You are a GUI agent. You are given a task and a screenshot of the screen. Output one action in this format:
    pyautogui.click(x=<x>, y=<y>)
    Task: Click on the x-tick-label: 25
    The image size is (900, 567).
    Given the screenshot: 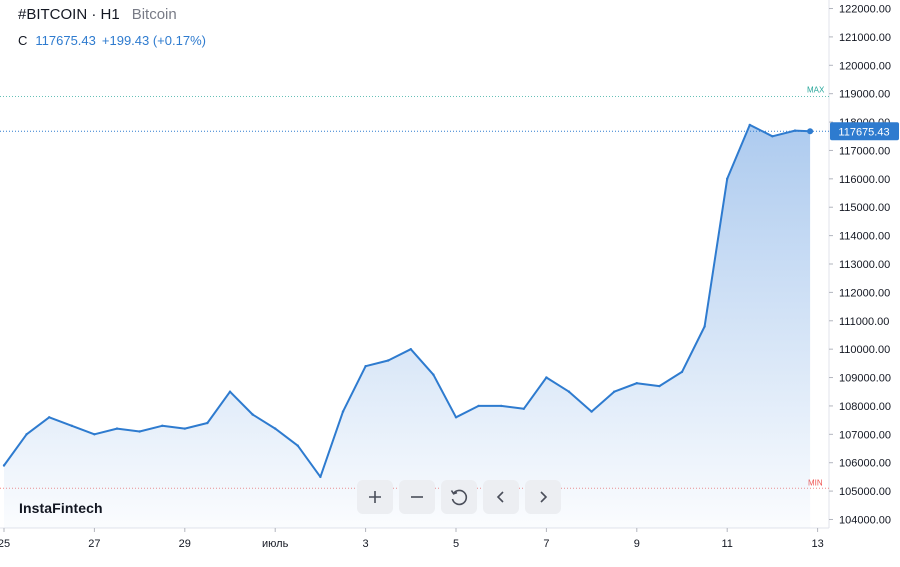 What is the action you would take?
    pyautogui.click(x=5, y=544)
    